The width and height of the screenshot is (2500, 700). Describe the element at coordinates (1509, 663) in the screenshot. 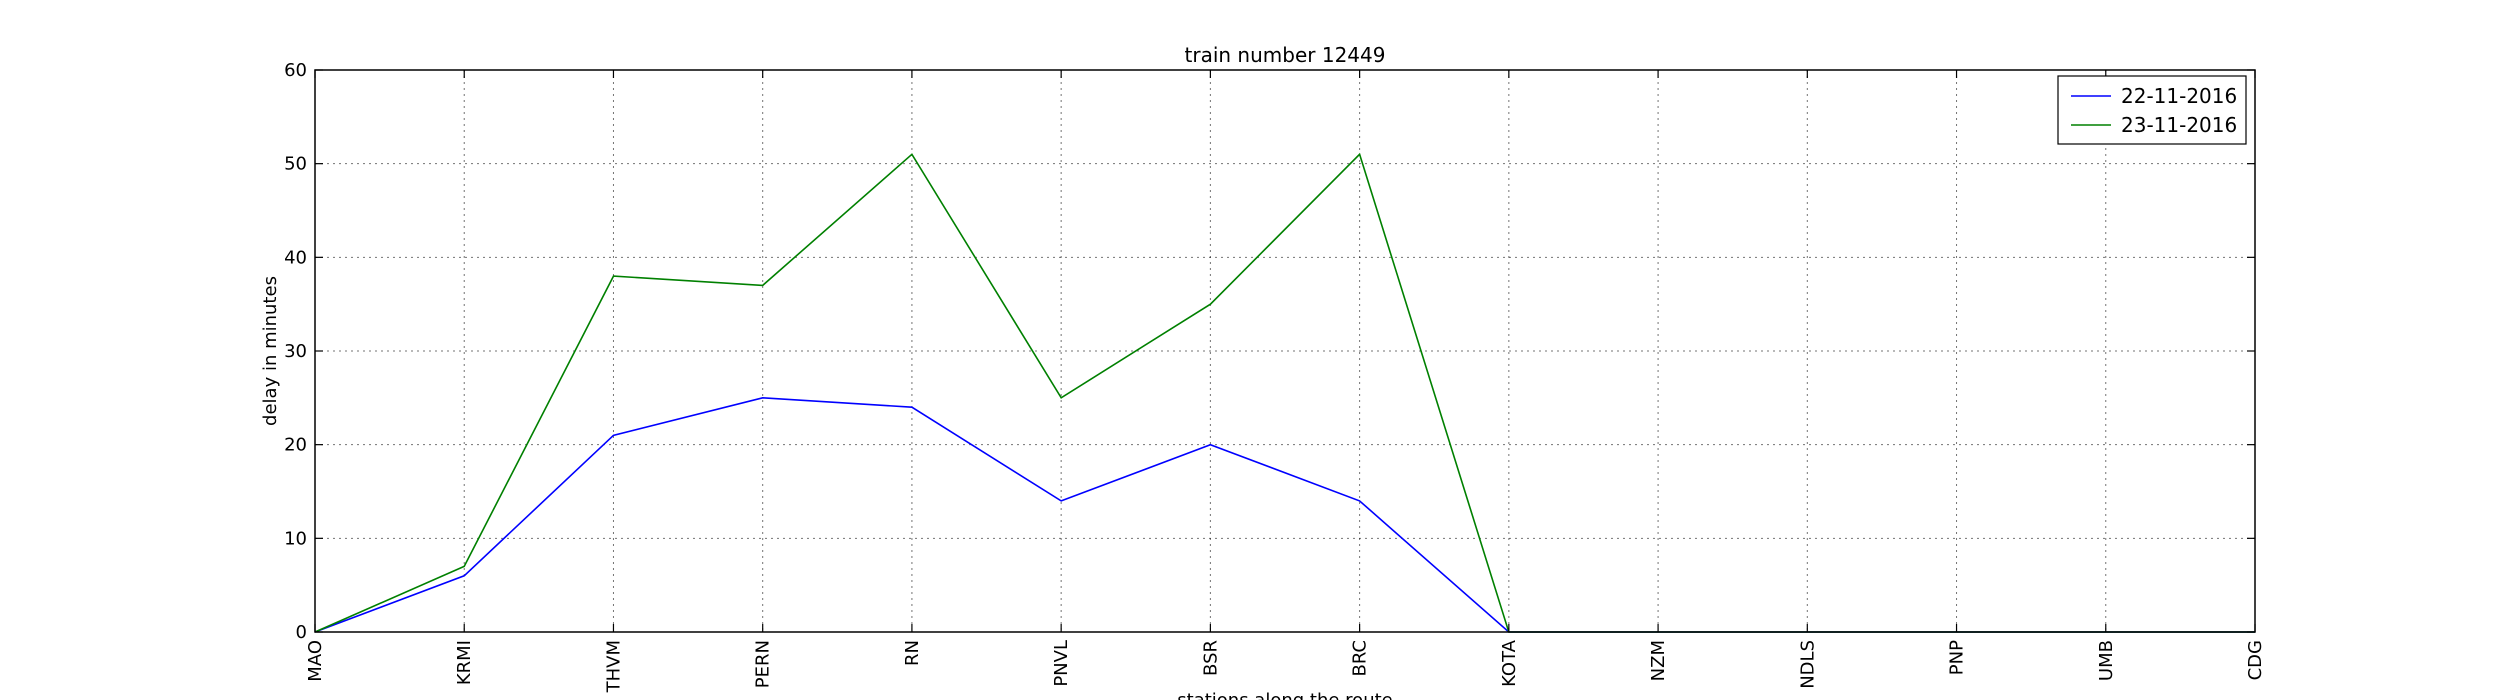

I see `x-tick-label-kota: KOTA` at that location.